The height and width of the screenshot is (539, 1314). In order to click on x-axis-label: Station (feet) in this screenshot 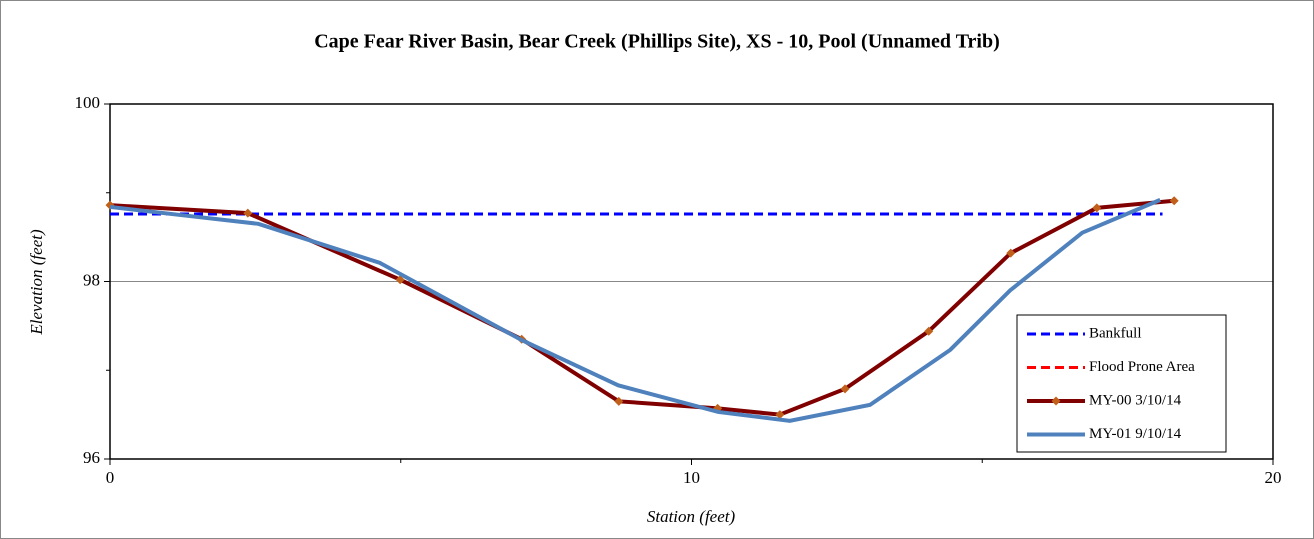, I will do `click(691, 516)`.